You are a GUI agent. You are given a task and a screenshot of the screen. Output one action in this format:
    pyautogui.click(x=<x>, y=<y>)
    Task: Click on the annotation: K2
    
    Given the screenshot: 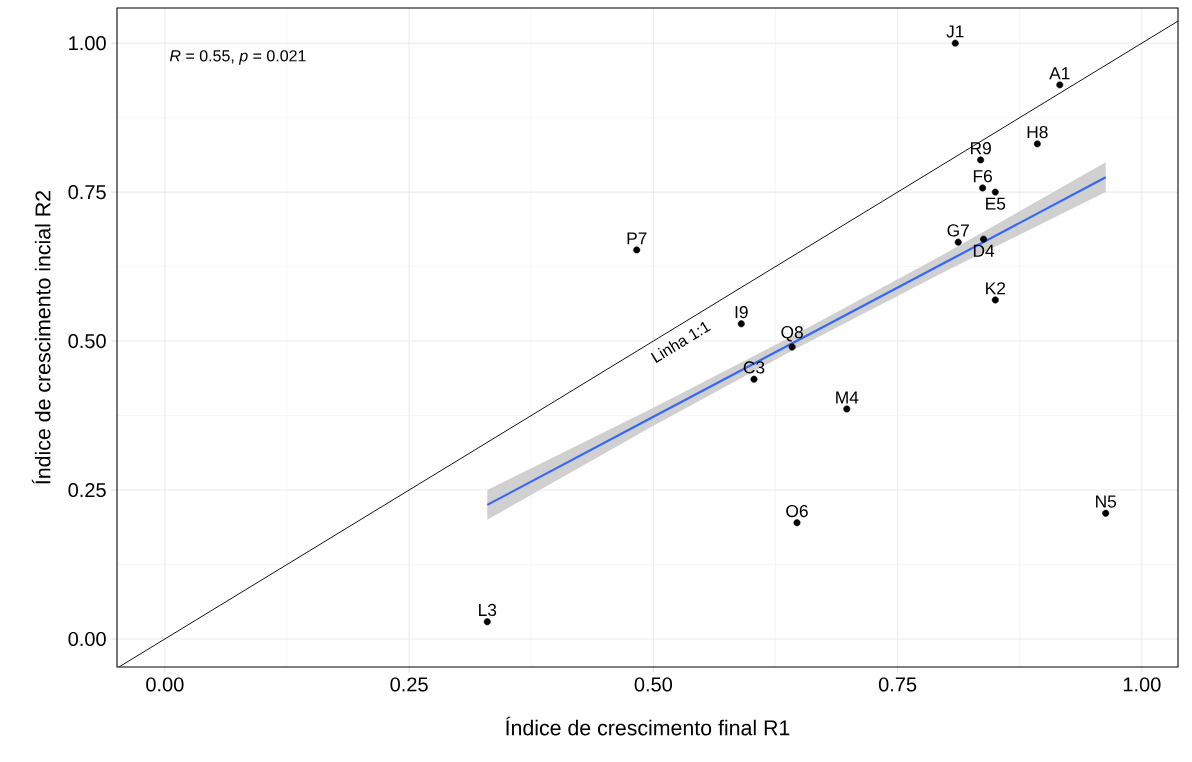 What is the action you would take?
    pyautogui.click(x=996, y=288)
    